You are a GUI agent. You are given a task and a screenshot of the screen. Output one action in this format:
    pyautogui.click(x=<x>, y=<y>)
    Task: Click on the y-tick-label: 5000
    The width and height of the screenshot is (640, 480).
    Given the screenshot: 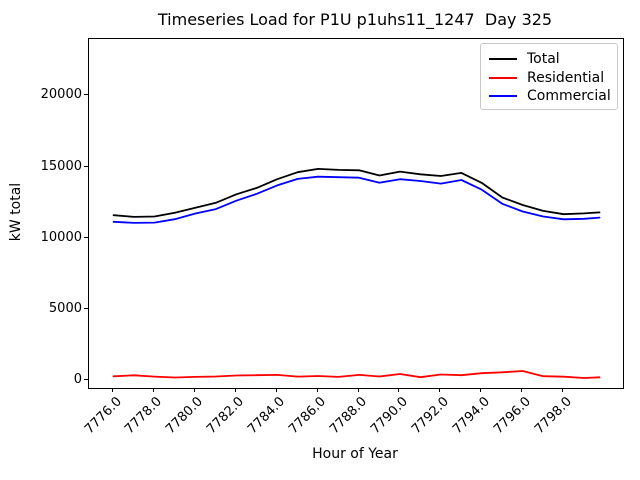 What is the action you would take?
    pyautogui.click(x=65, y=309)
    